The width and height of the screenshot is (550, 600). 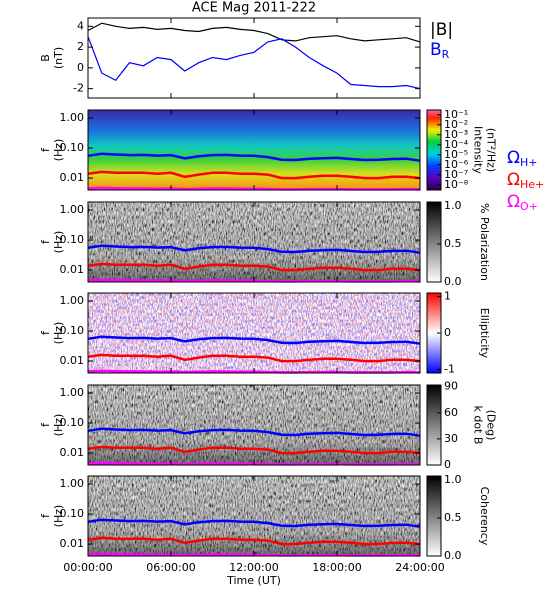 I want to click on colorbar-tick-label: 1, so click(x=447, y=296).